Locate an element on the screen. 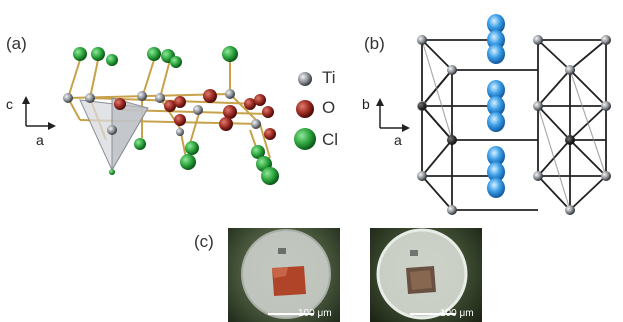 Image resolution: width=623 pixels, height=322 pixels. axis-c-label: c is located at coordinates (9, 104).